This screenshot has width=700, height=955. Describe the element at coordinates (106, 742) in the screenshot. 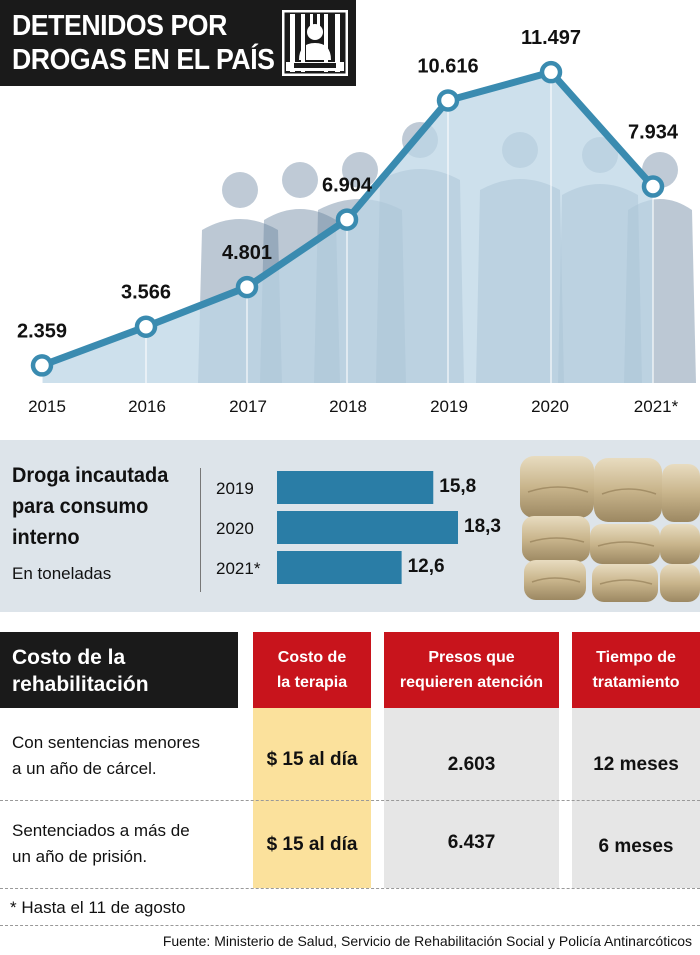

I see `row-1-label-line-1: Con sentencias menores` at that location.